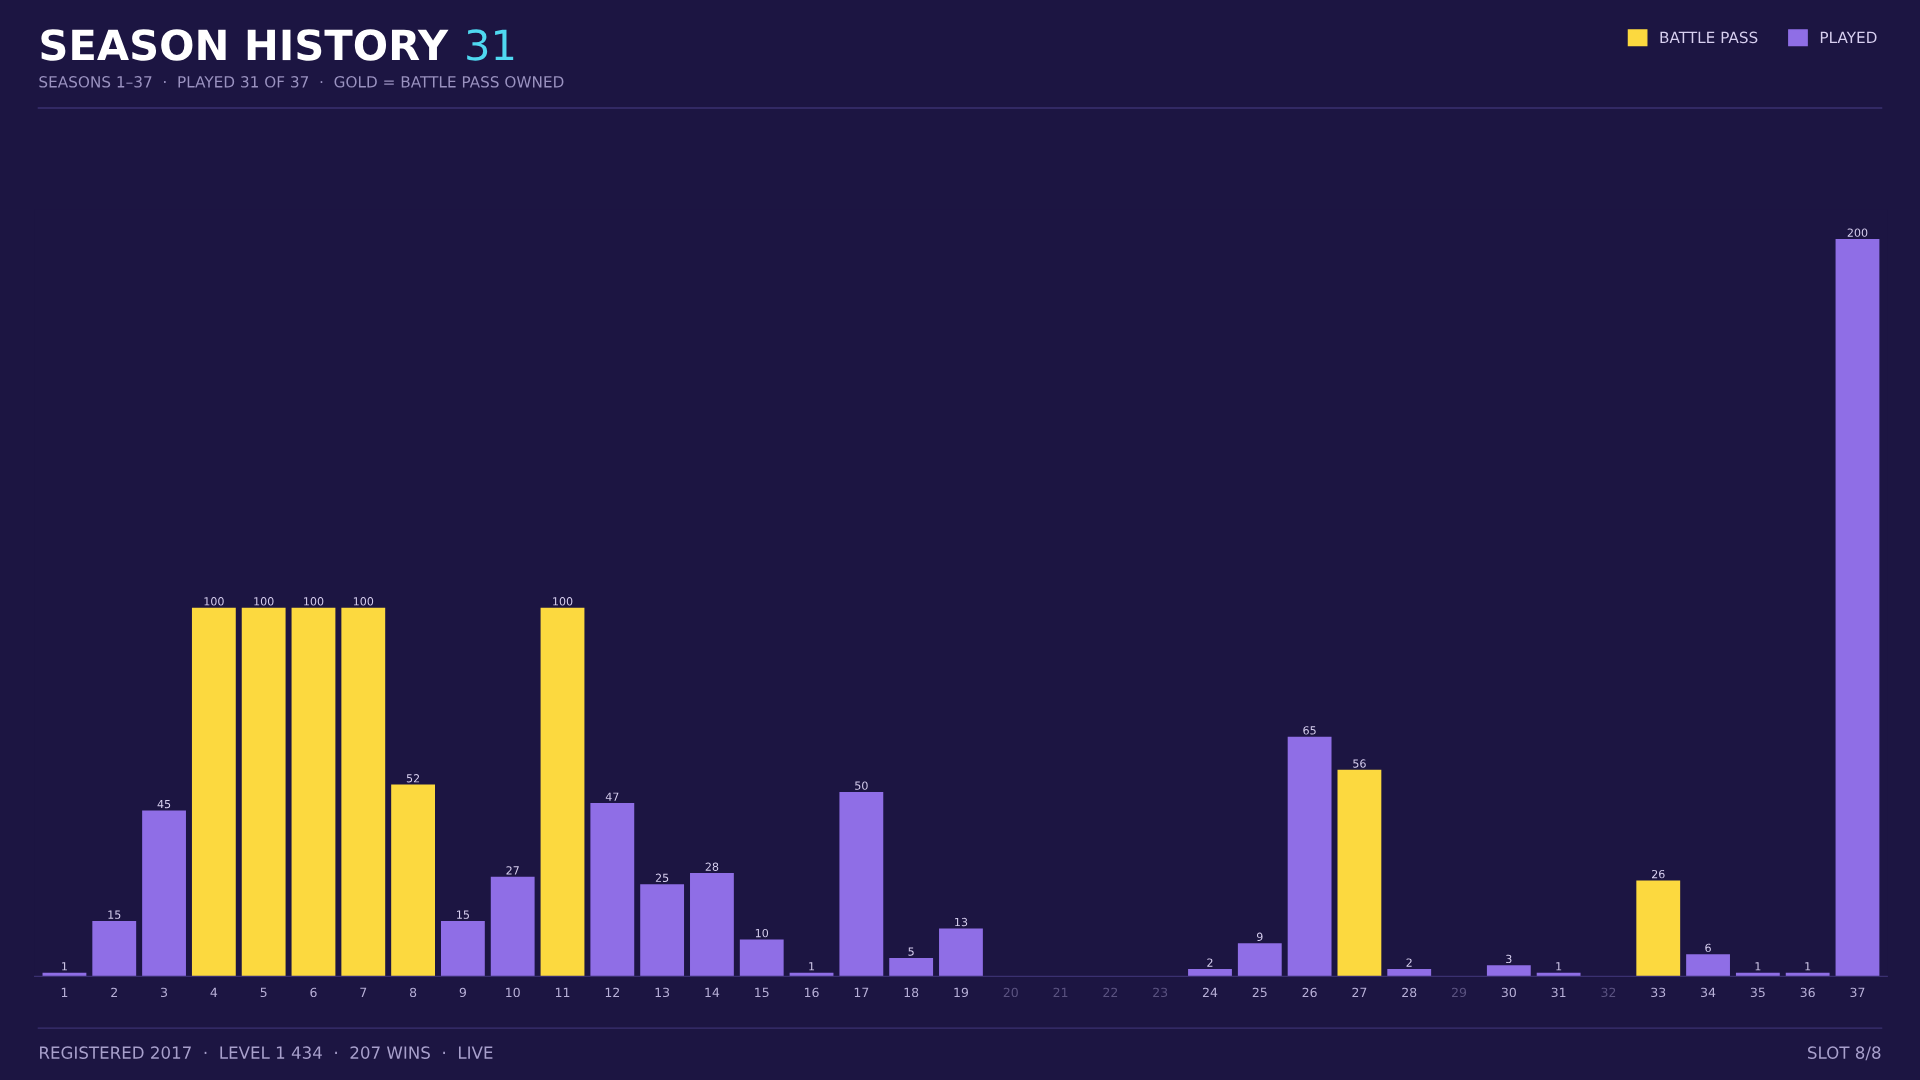 Image resolution: width=1920 pixels, height=1080 pixels. What do you see at coordinates (1857, 992) in the screenshot?
I see `x-tick-label: 37` at bounding box center [1857, 992].